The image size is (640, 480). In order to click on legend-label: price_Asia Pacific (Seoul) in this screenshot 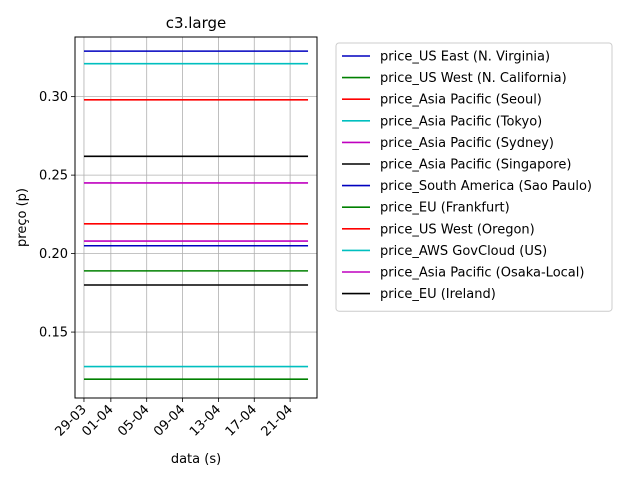, I will do `click(461, 100)`.